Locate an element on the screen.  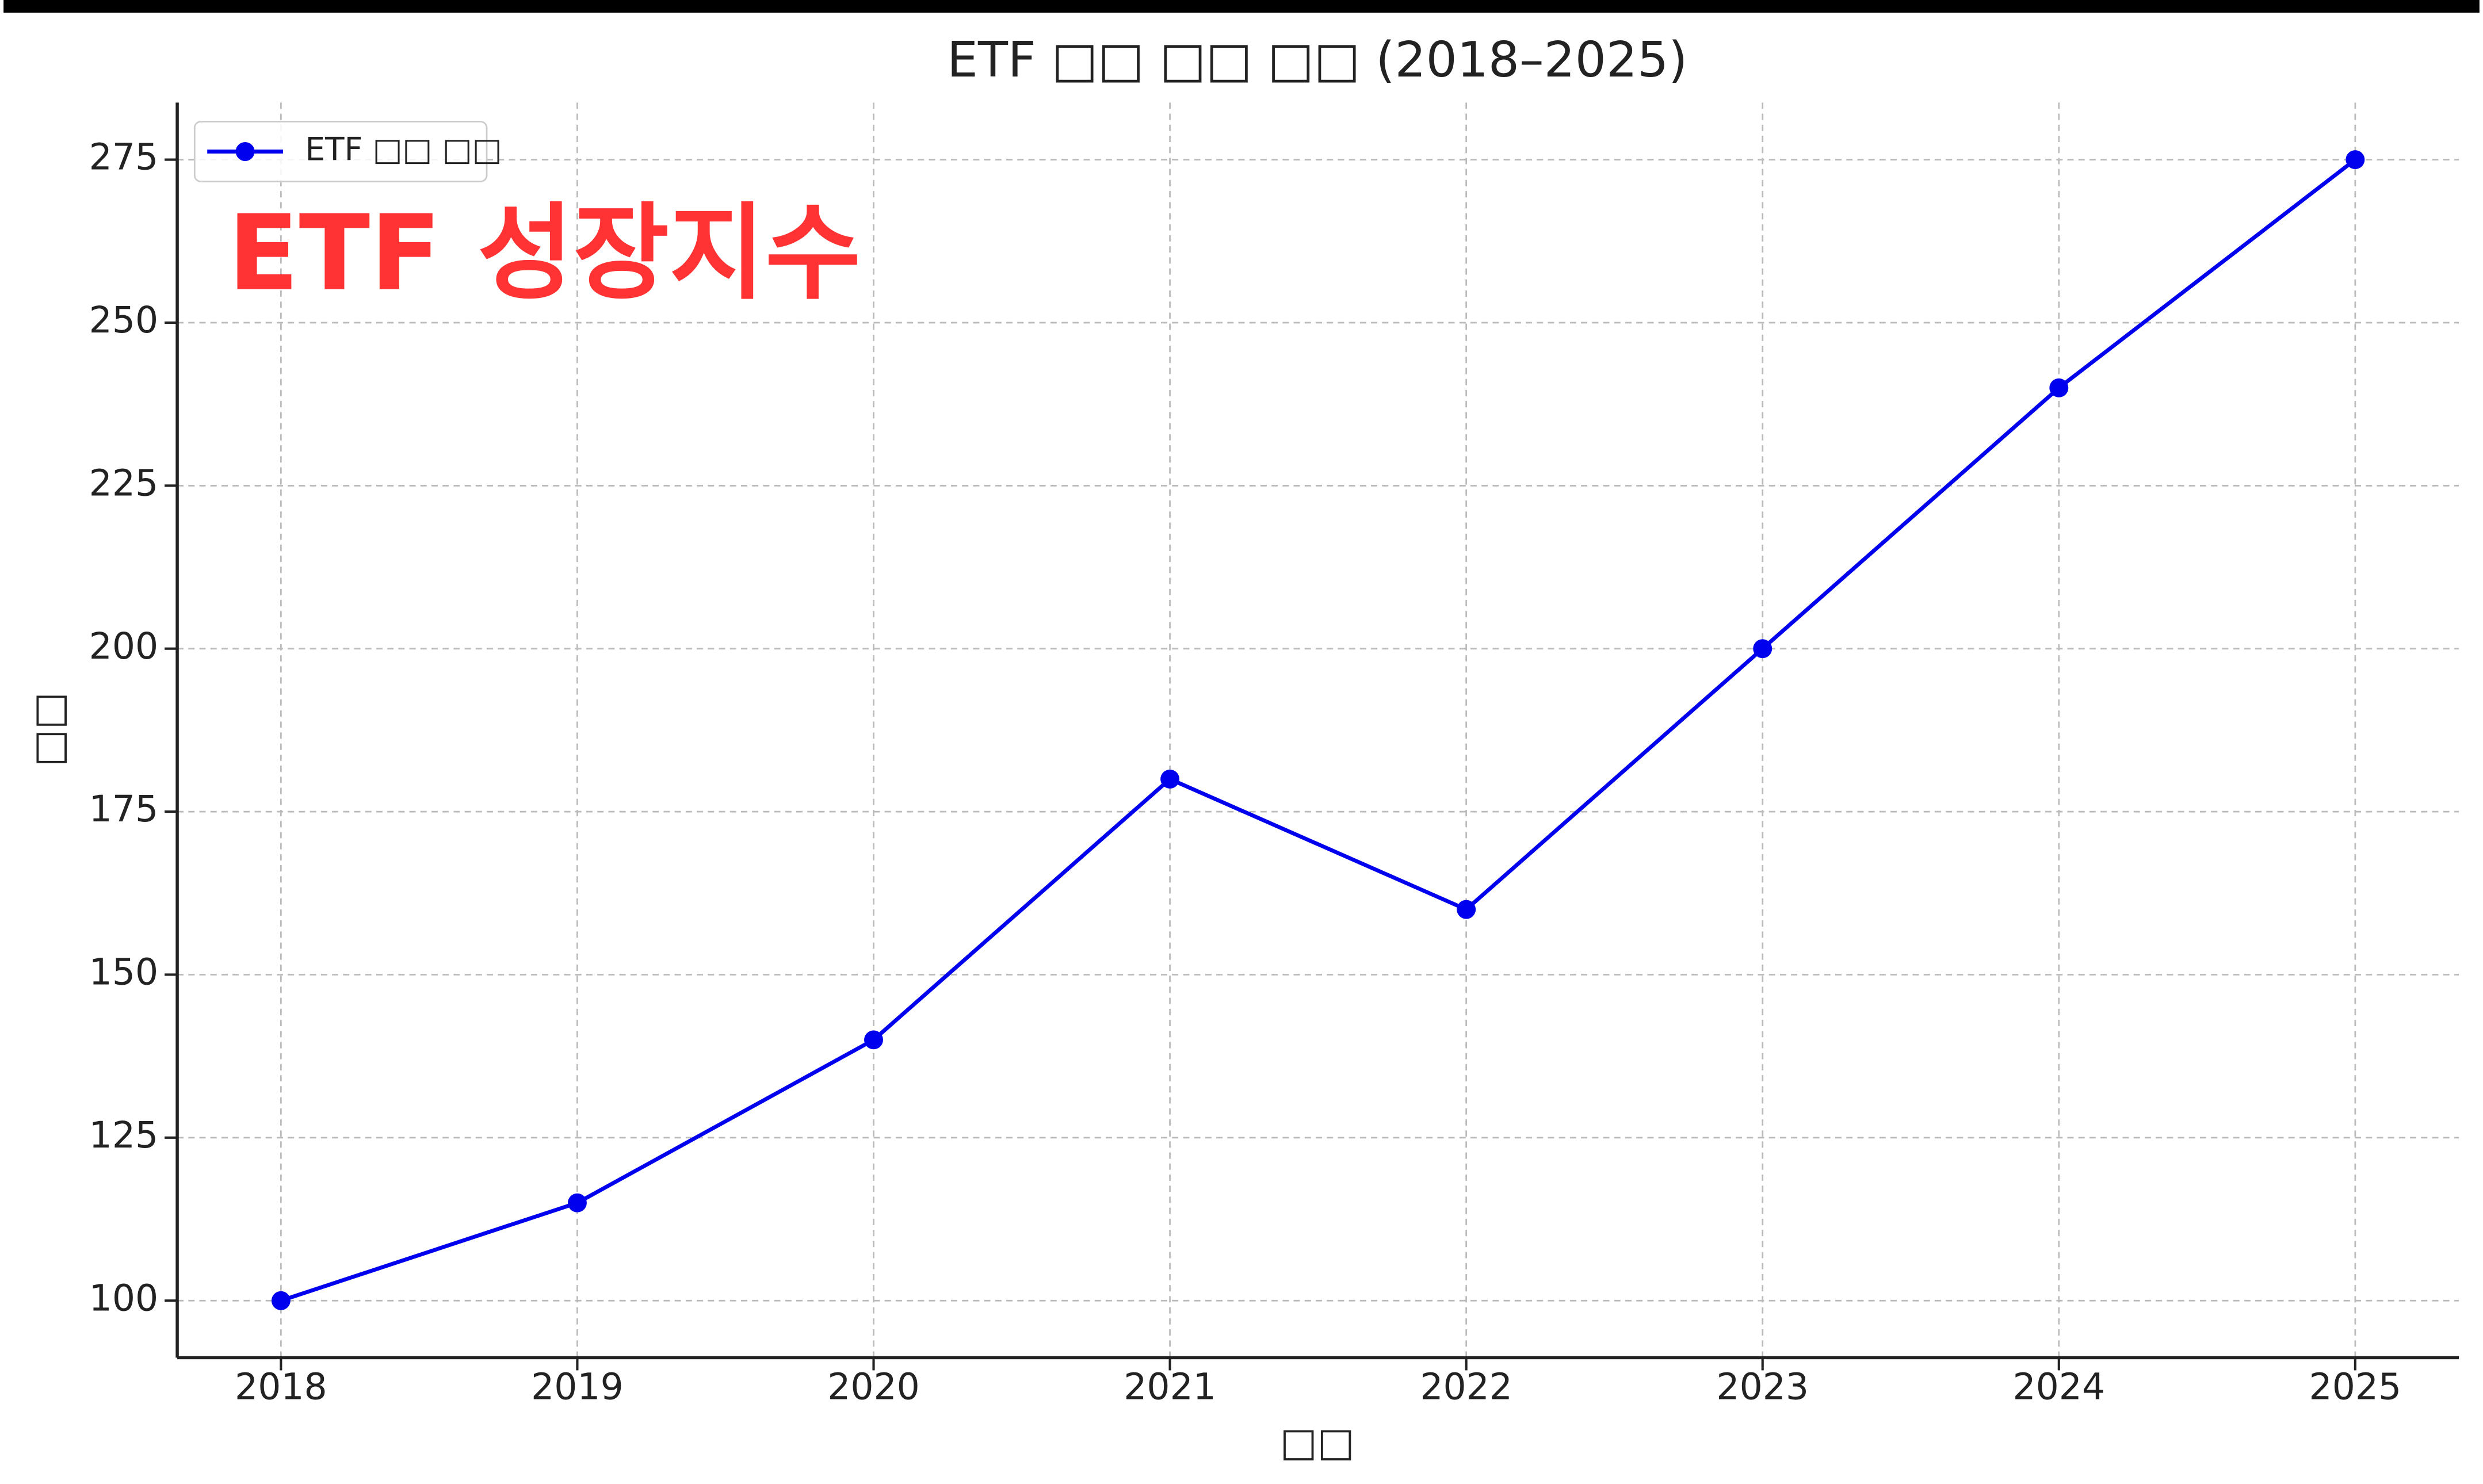
x-tick-label: 2024 is located at coordinates (2059, 1386).